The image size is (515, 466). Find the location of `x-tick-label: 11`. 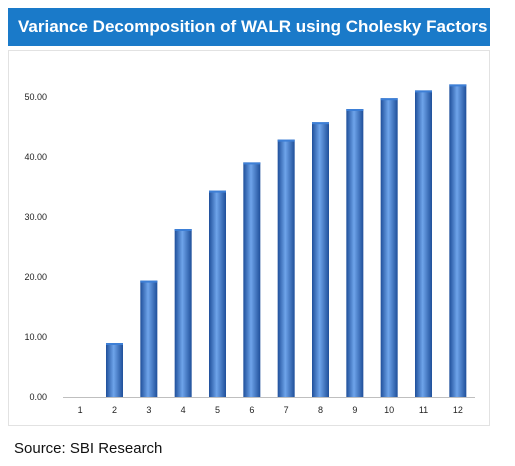

x-tick-label: 11 is located at coordinates (423, 410).